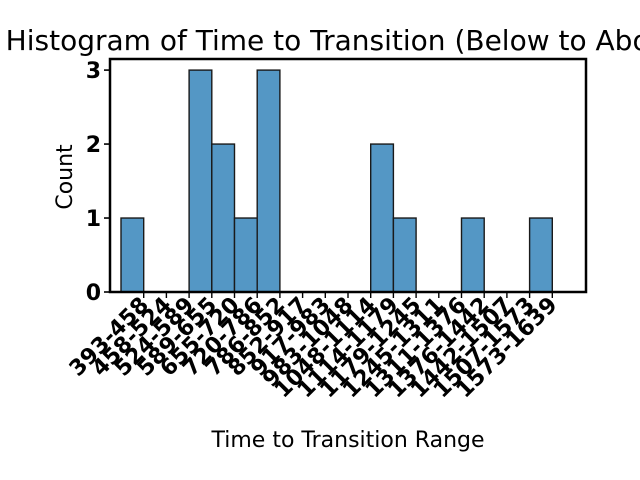 The height and width of the screenshot is (480, 640). Describe the element at coordinates (93, 145) in the screenshot. I see `y-tick-label: 2` at that location.